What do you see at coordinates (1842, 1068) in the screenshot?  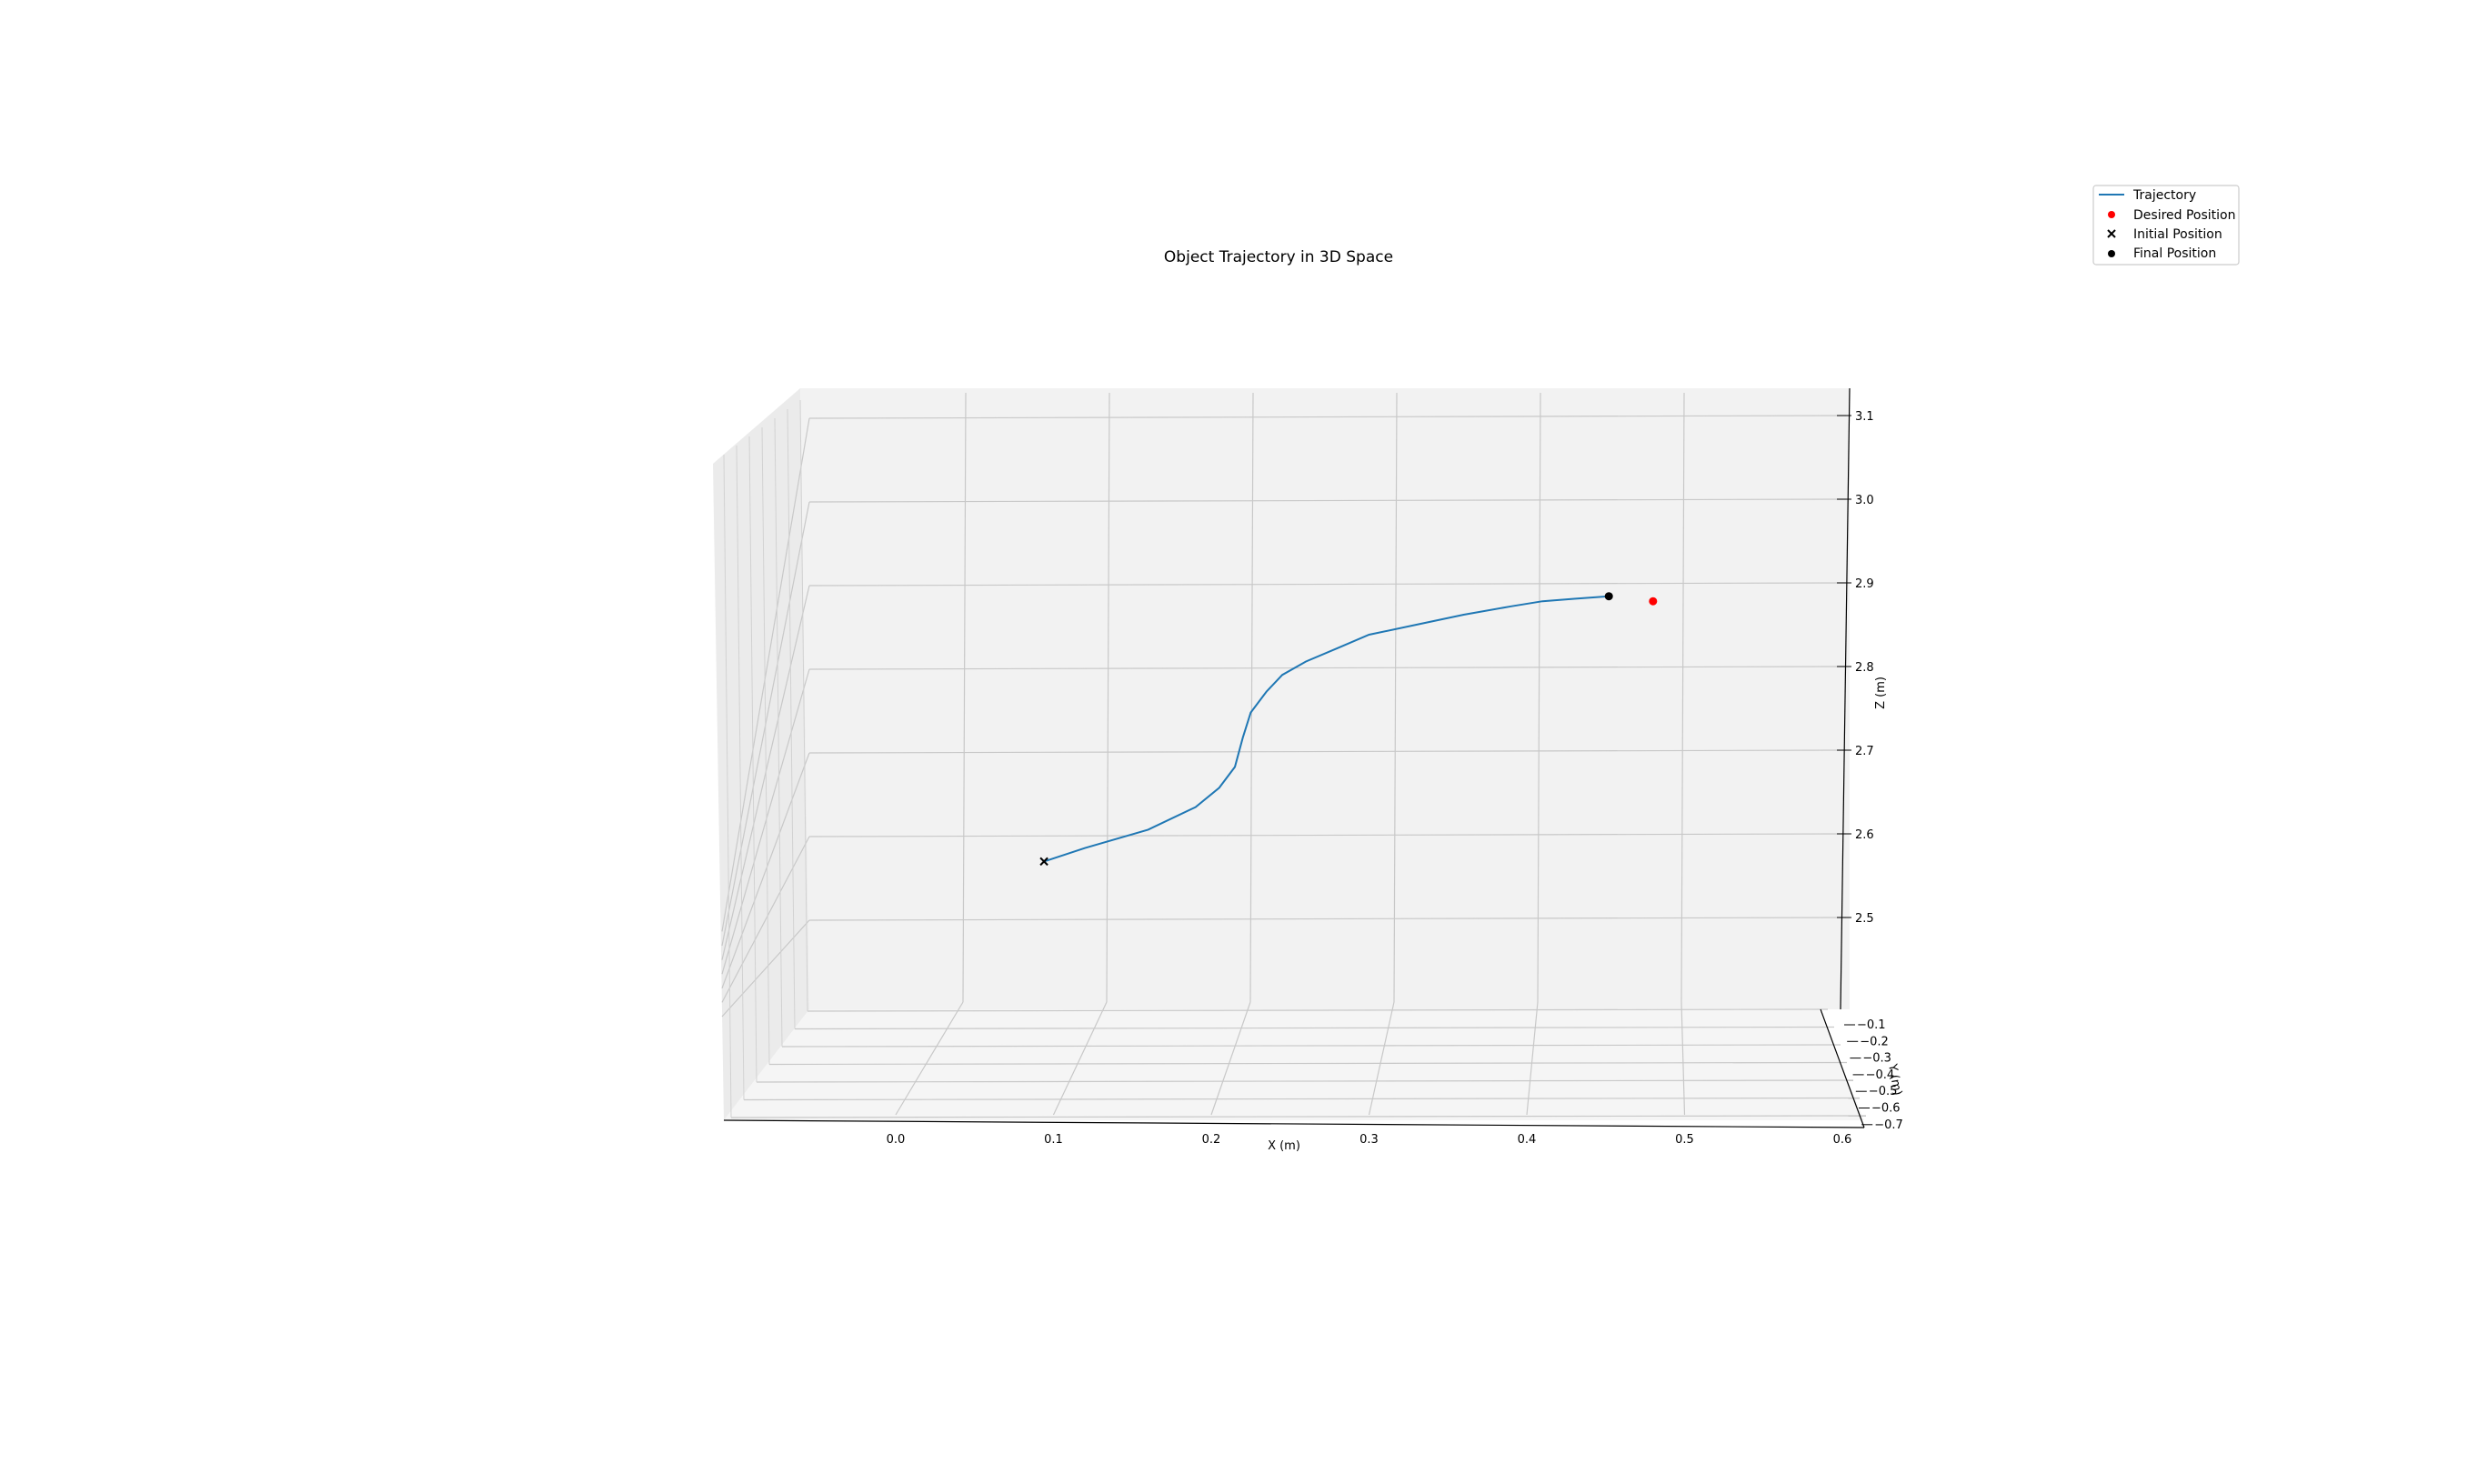 I see `y-axis-line` at bounding box center [1842, 1068].